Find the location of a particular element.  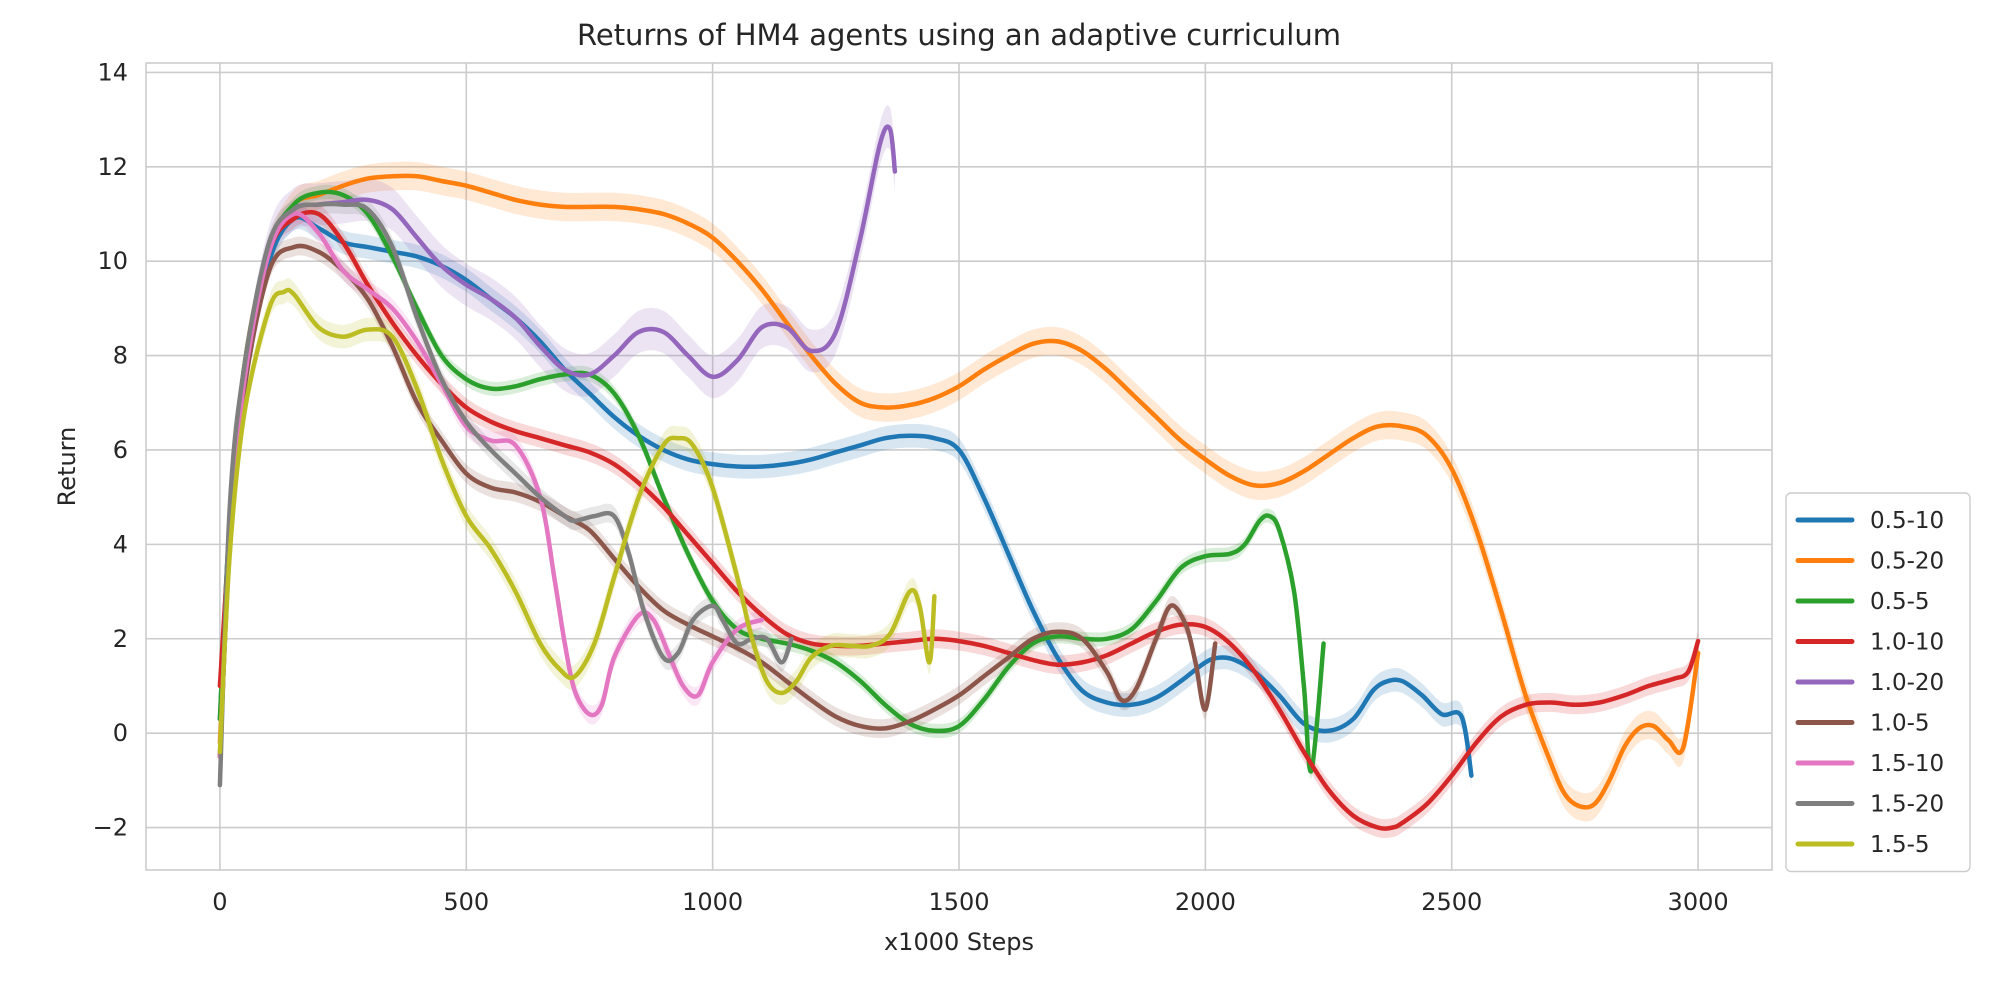

y-tick-label: −2 is located at coordinates (110, 828).